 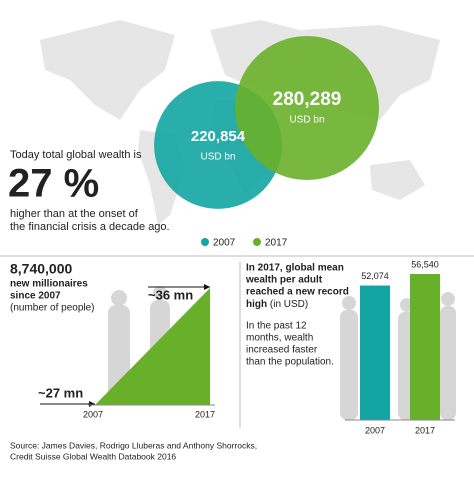 I want to click on bar-title: reached a new record, so click(x=297, y=292).